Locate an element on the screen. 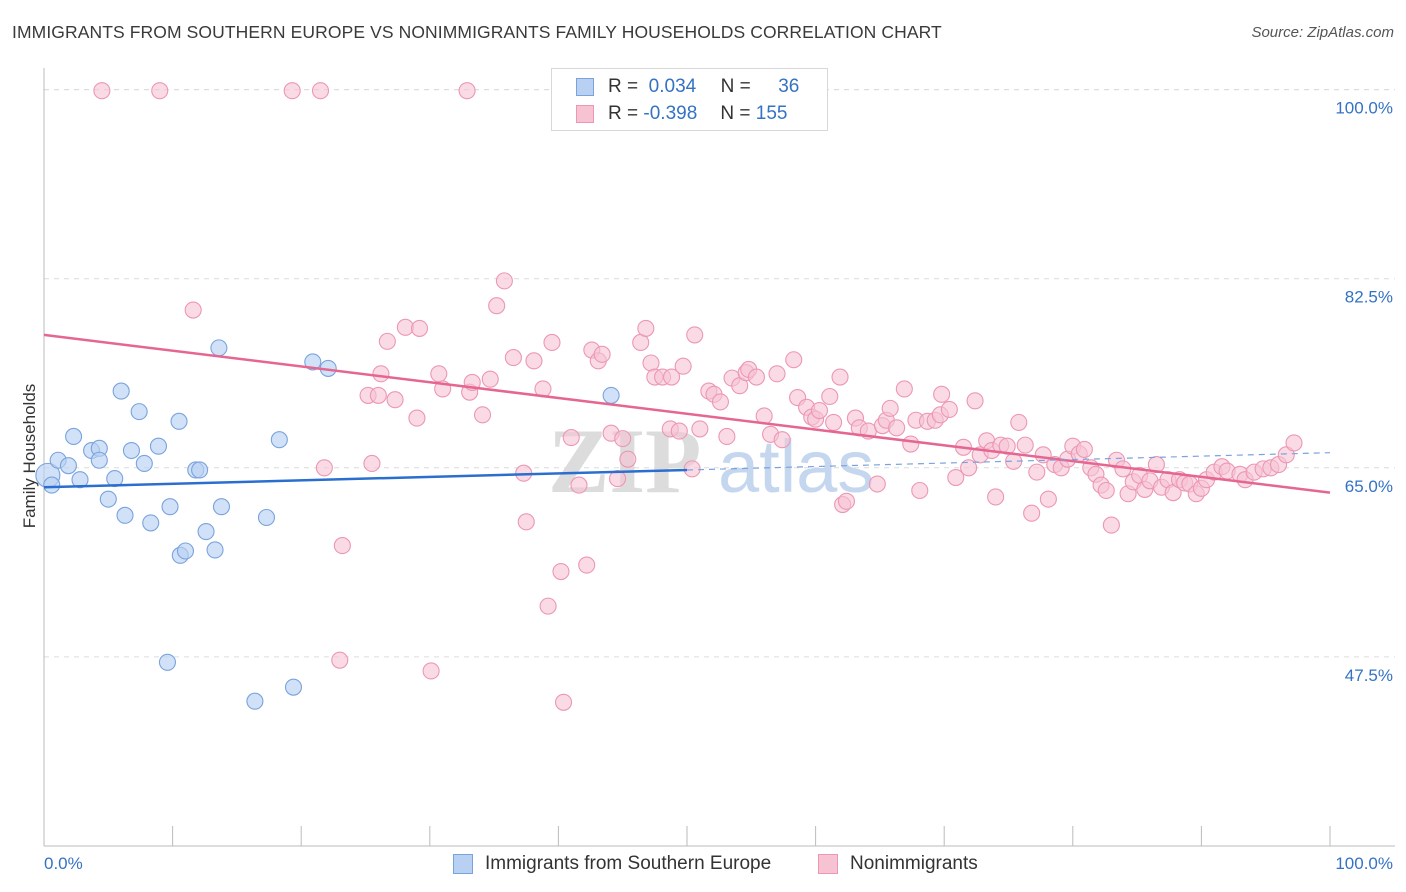 This screenshot has width=1406, height=892. legend-item-immigrants: Immigrants from Southern Europe is located at coordinates (612, 864).